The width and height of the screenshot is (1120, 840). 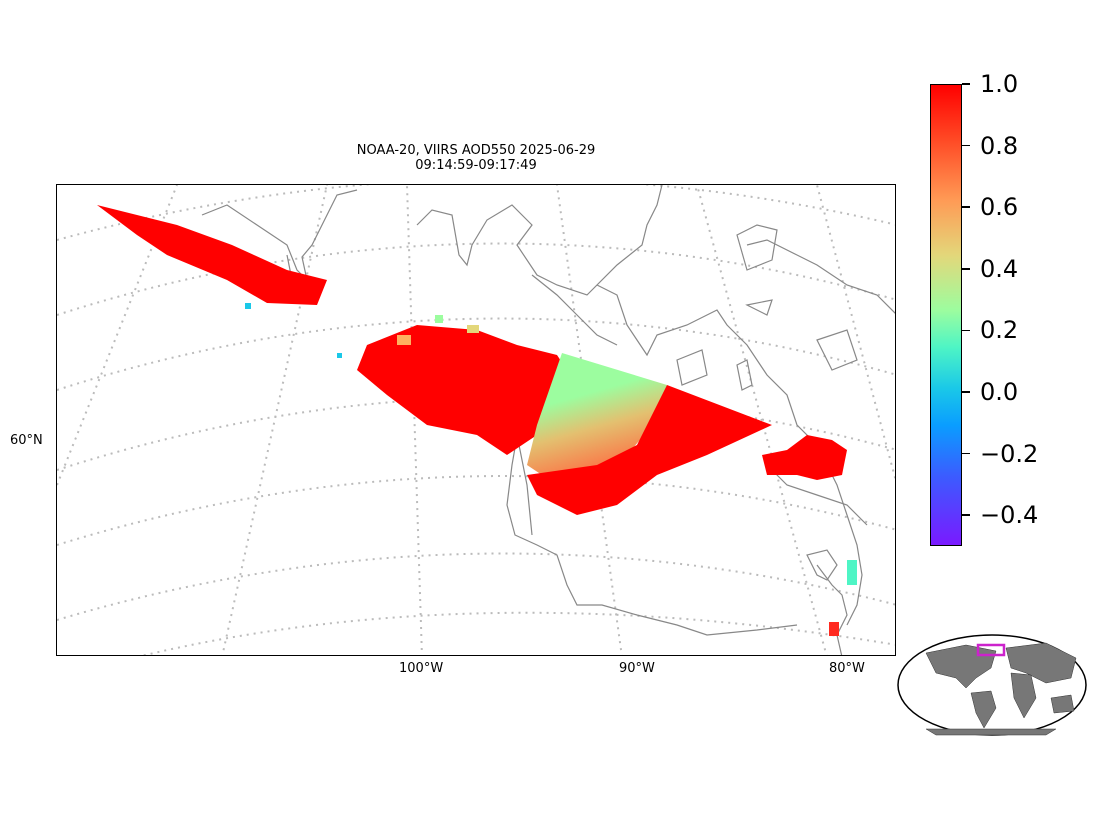 I want to click on colorbar-tick-label: −0.2, so click(x=1009, y=453).